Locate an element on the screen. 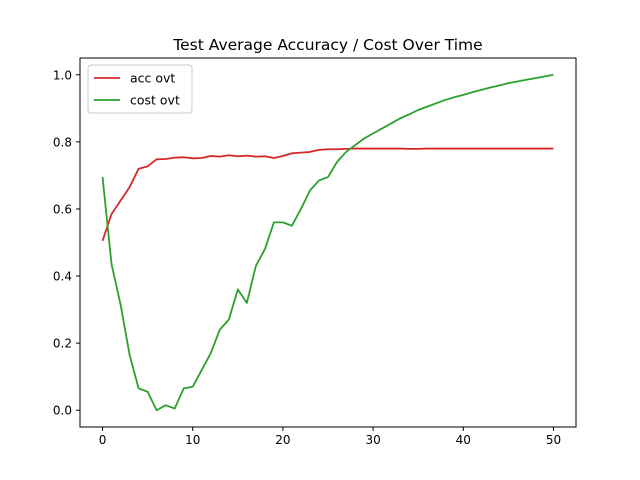  y-tick-label: 0.0 is located at coordinates (62, 411).